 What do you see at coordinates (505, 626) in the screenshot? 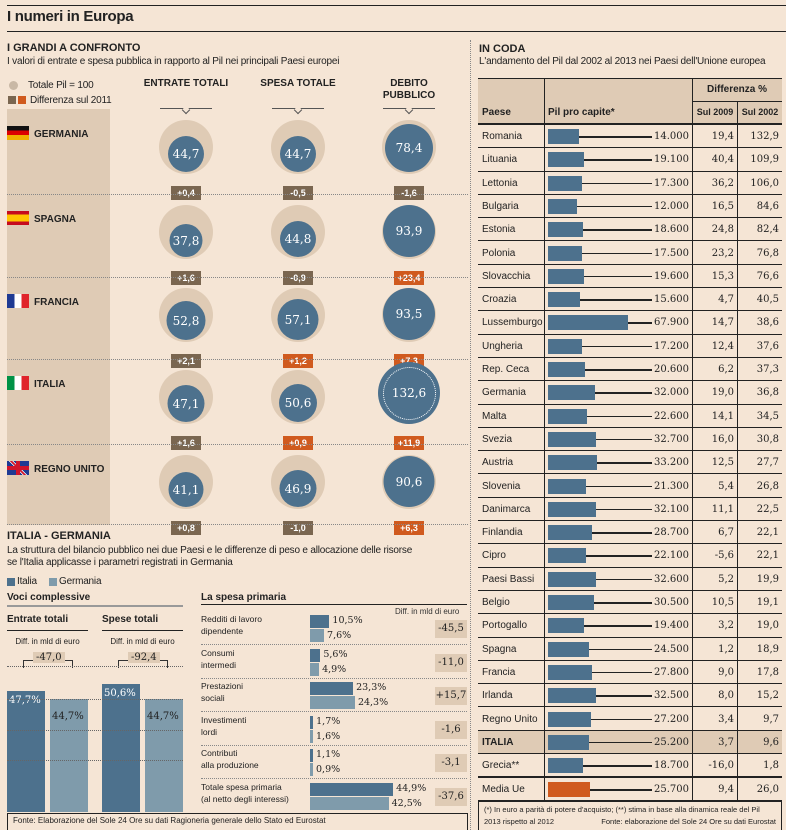
I see `country-name: Portogallo` at bounding box center [505, 626].